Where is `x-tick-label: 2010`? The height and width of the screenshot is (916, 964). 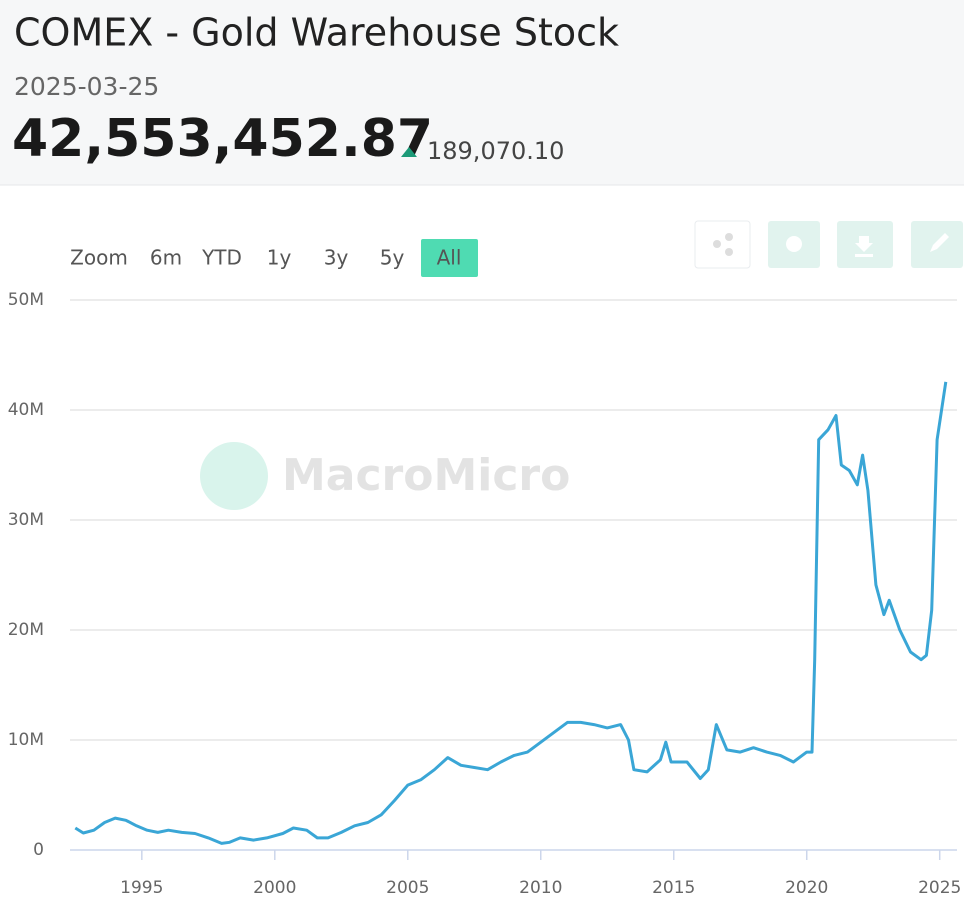 x-tick-label: 2010 is located at coordinates (540, 888).